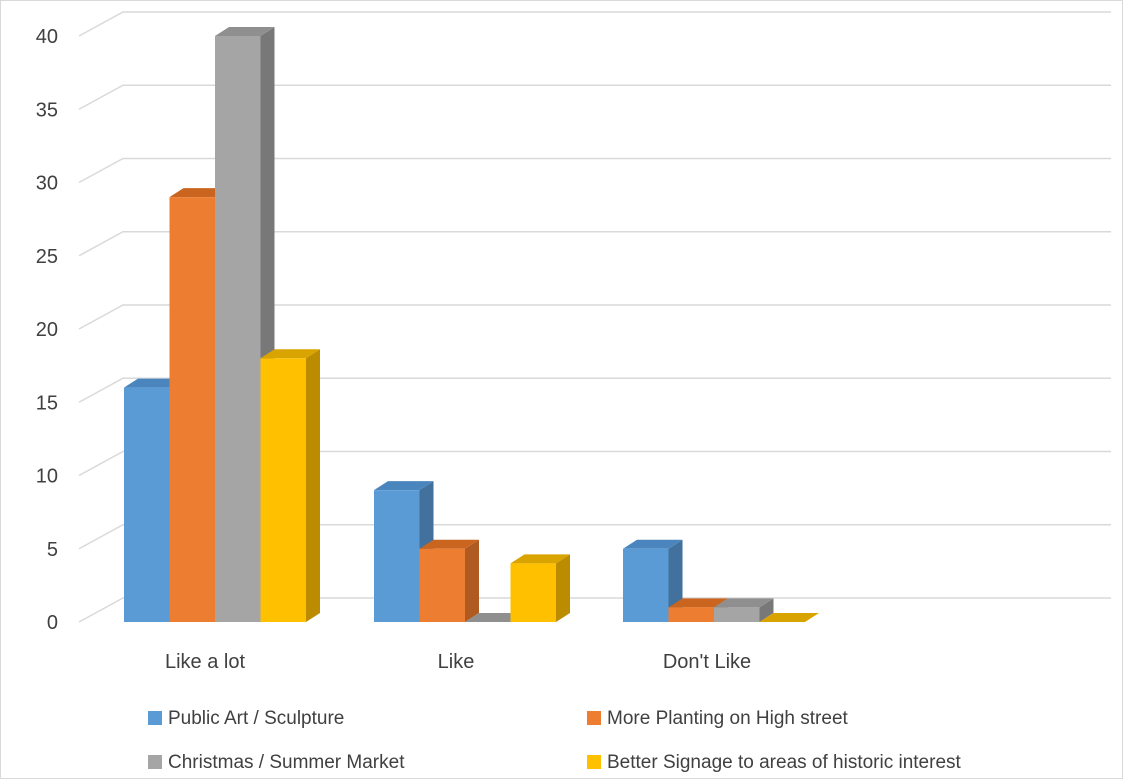  What do you see at coordinates (47, 257) in the screenshot?
I see `y-tick-label: 25` at bounding box center [47, 257].